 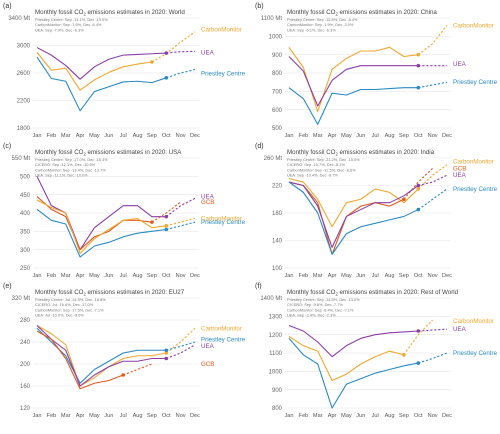 What do you see at coordinates (24, 102) in the screenshot?
I see `y-tick-label: 2200` at bounding box center [24, 102].